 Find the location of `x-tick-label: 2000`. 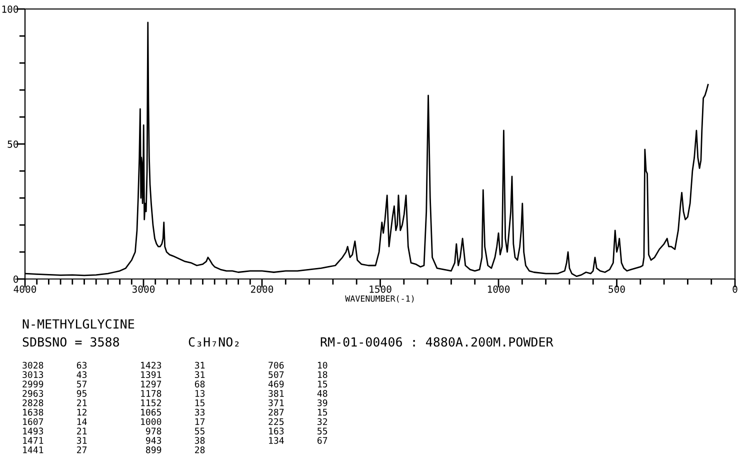

x-tick-label: 2000 is located at coordinates (262, 289).